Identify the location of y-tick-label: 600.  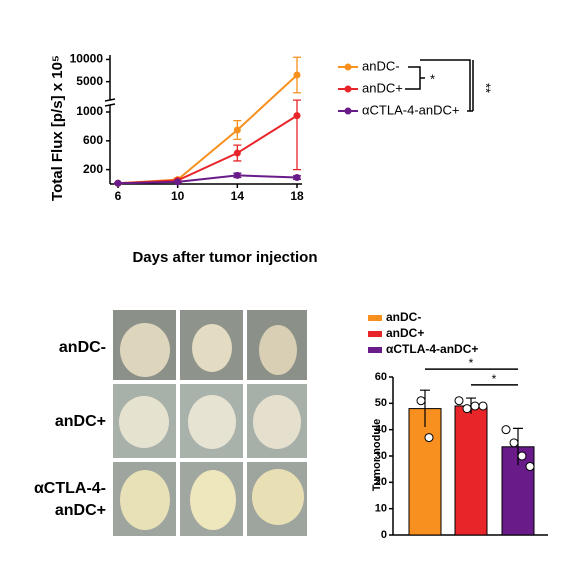
(93, 140).